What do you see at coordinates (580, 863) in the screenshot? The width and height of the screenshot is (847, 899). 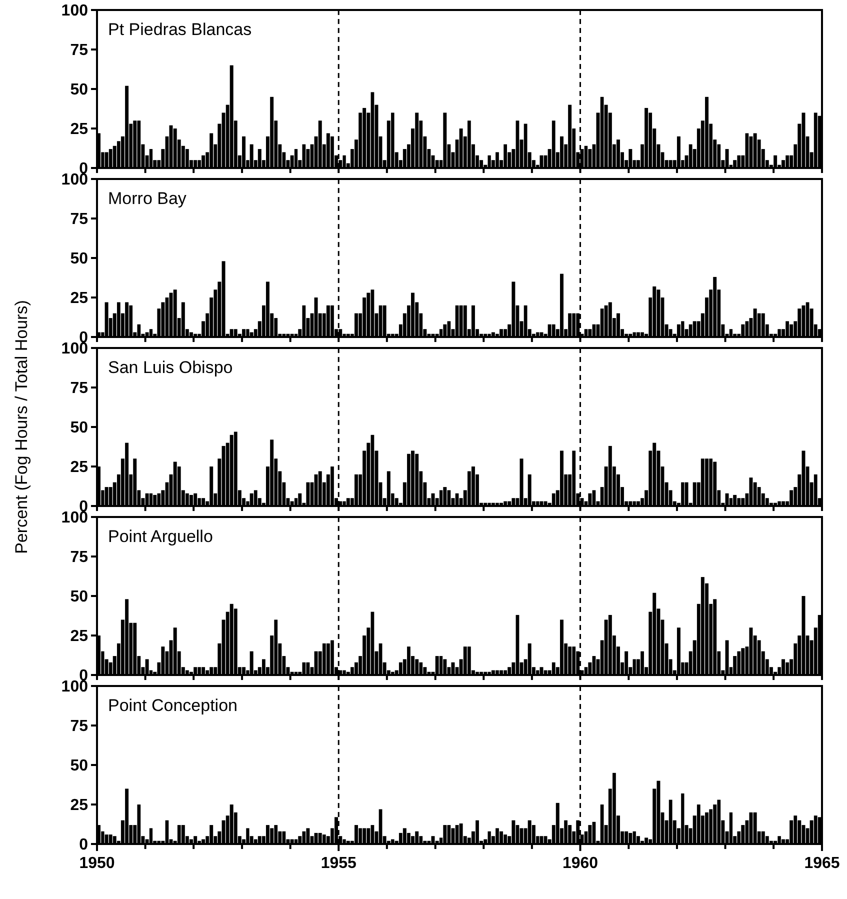 I see `x-tick-label: 1960` at bounding box center [580, 863].